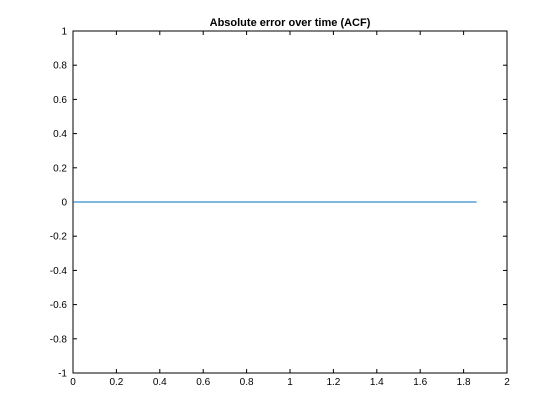  Describe the element at coordinates (60, 168) in the screenshot. I see `y-tick-label: 0.2` at that location.